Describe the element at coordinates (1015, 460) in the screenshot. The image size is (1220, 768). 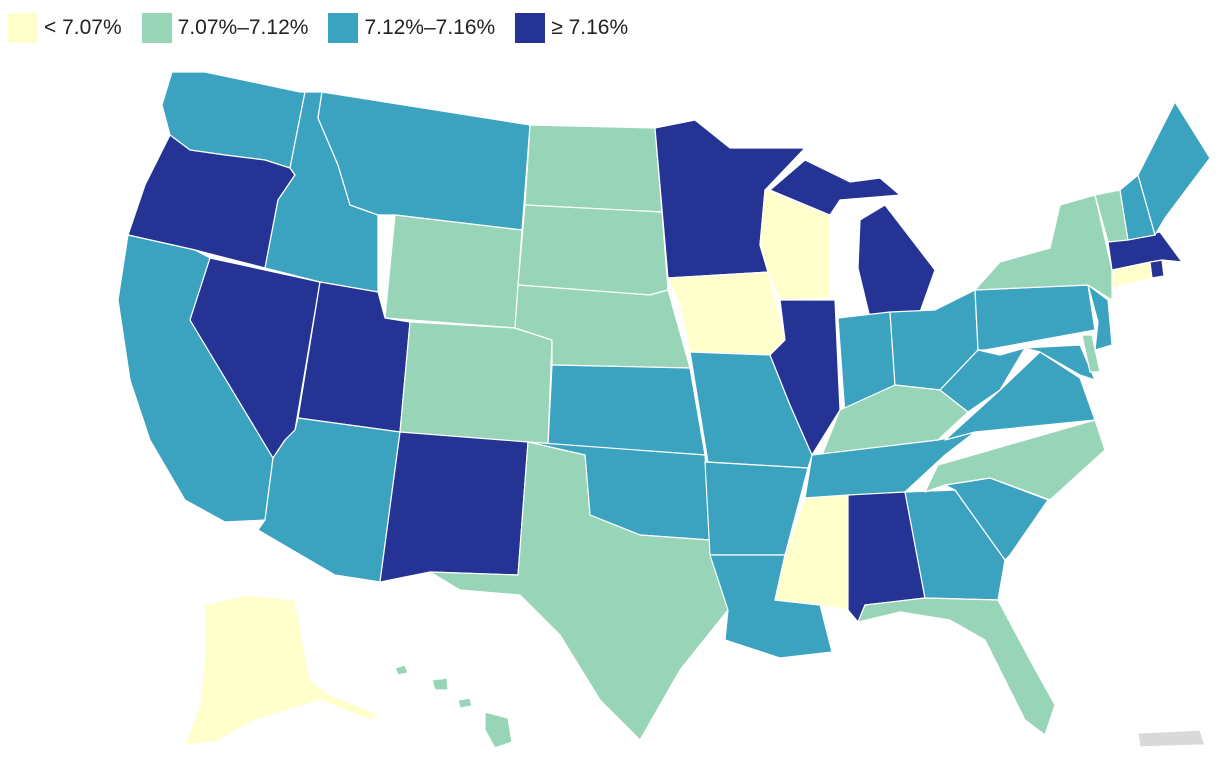
I see `state-north-carolina` at that location.